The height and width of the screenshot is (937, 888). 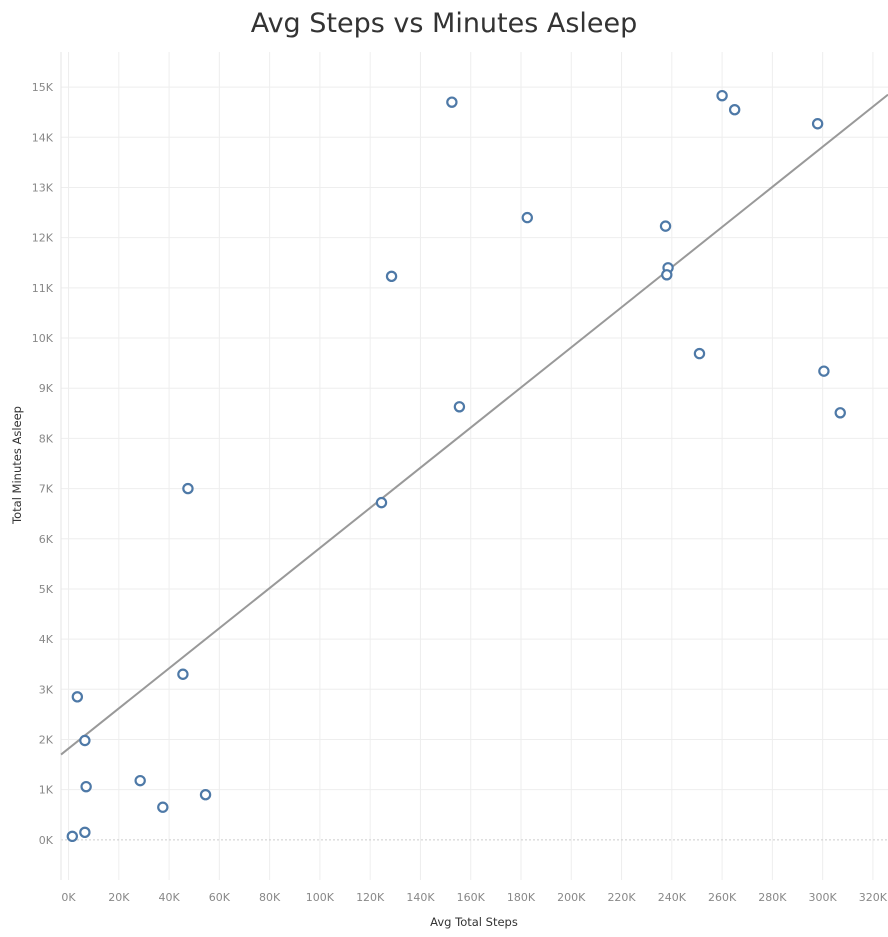 What do you see at coordinates (444, 23) in the screenshot?
I see `chart-title: Avg Steps vs Minutes Asleep` at bounding box center [444, 23].